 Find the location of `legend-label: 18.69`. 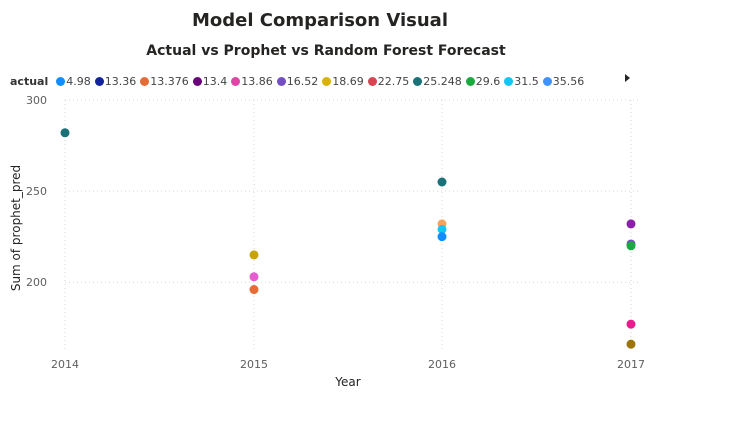

legend-label: 18.69 is located at coordinates (348, 81).